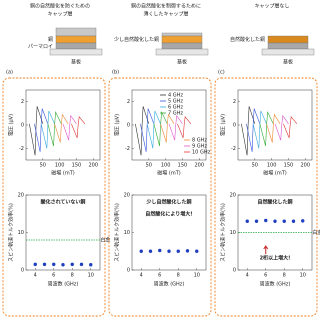 The width and height of the screenshot is (320, 320). I want to click on layer-label: パーマロイ, so click(40, 47).